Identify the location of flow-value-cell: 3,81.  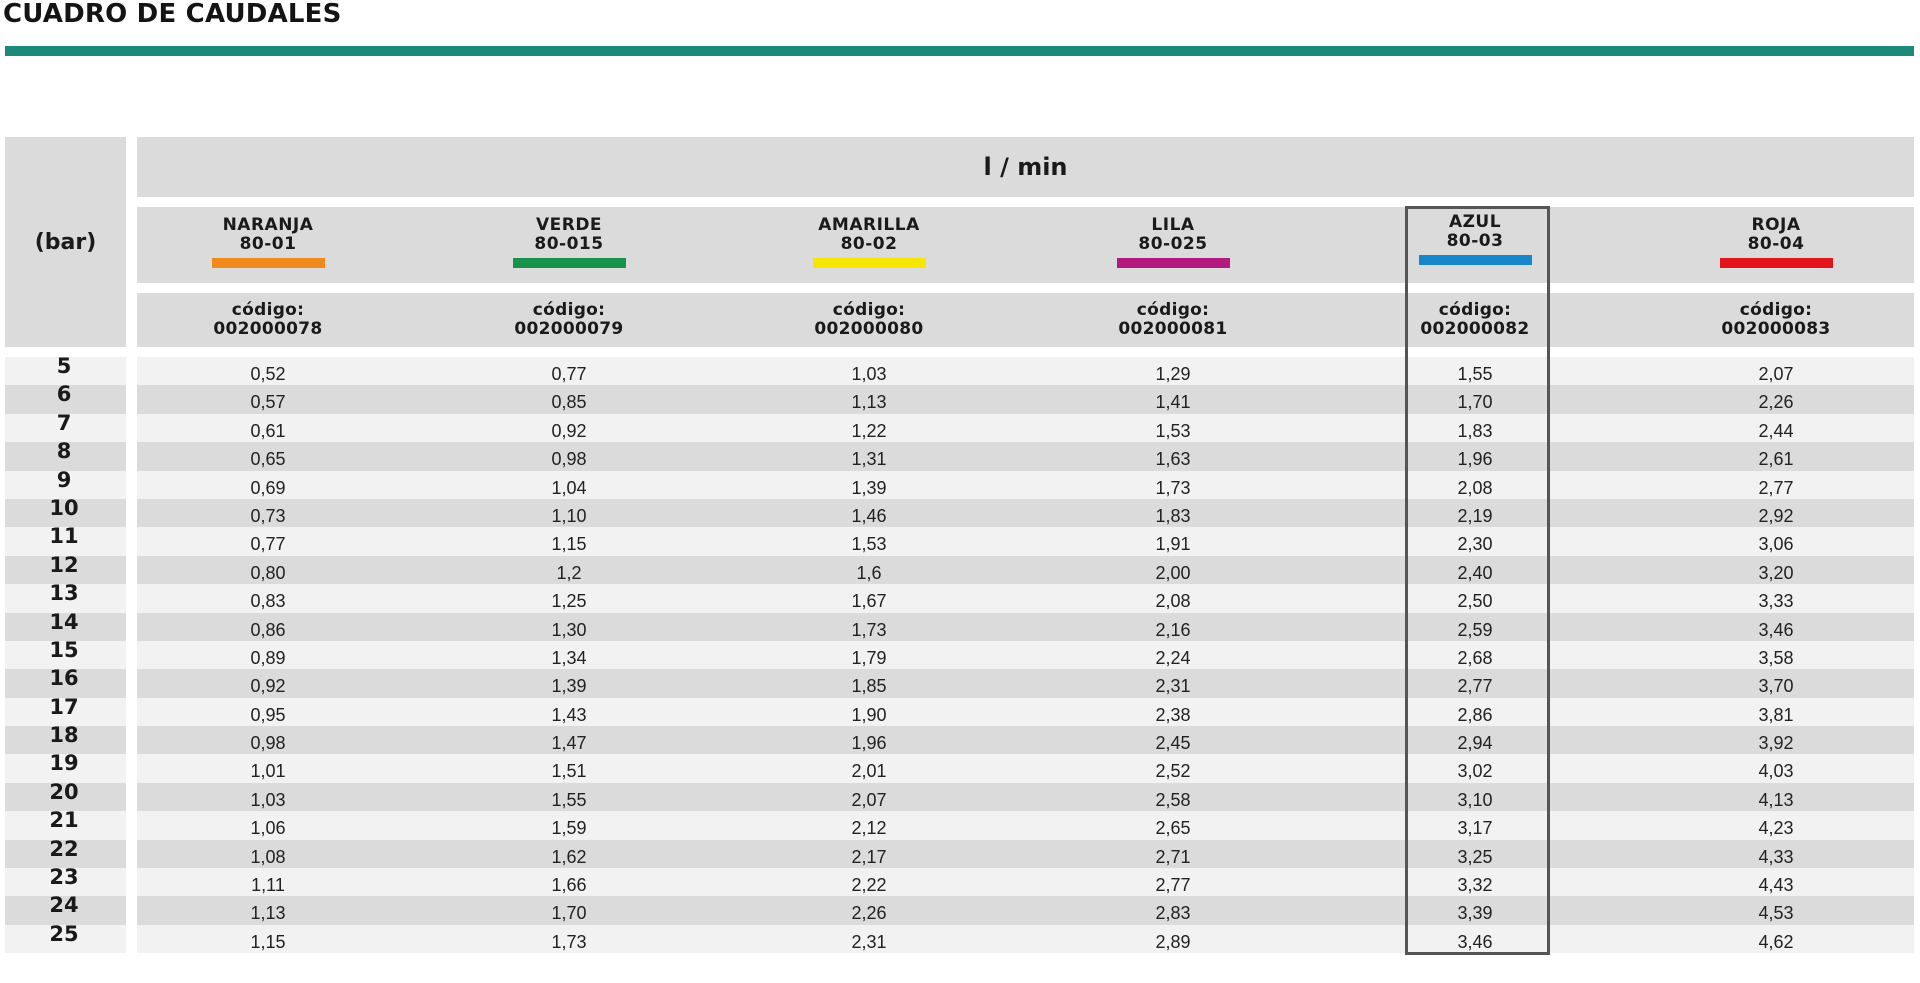
(1776, 714).